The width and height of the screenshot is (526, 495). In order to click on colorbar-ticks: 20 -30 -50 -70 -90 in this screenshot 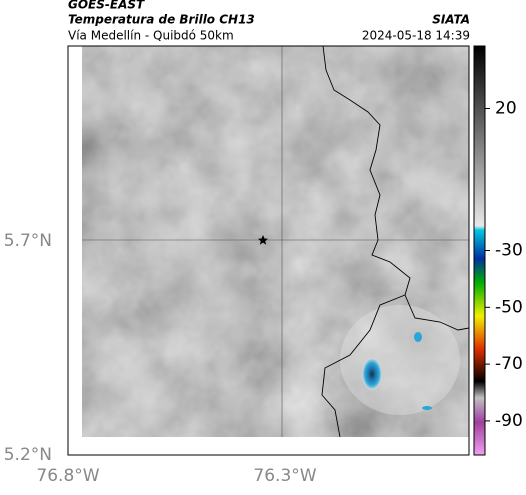, I will do `click(504, 264)`.